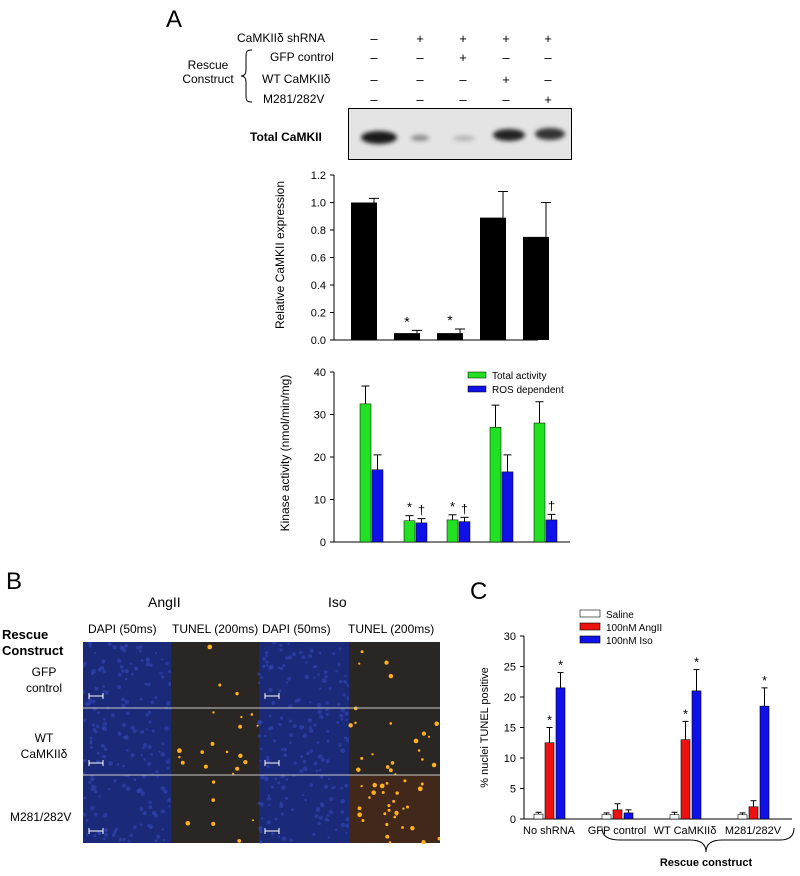  I want to click on condition-mark: +, so click(463, 57).